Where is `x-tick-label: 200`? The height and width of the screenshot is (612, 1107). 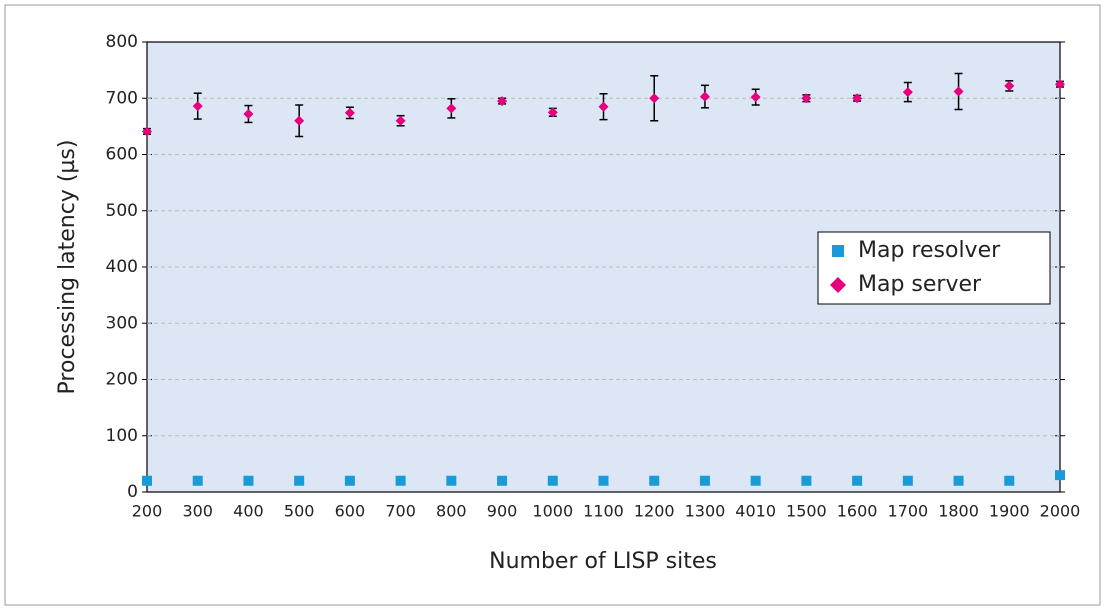 x-tick-label: 200 is located at coordinates (147, 511).